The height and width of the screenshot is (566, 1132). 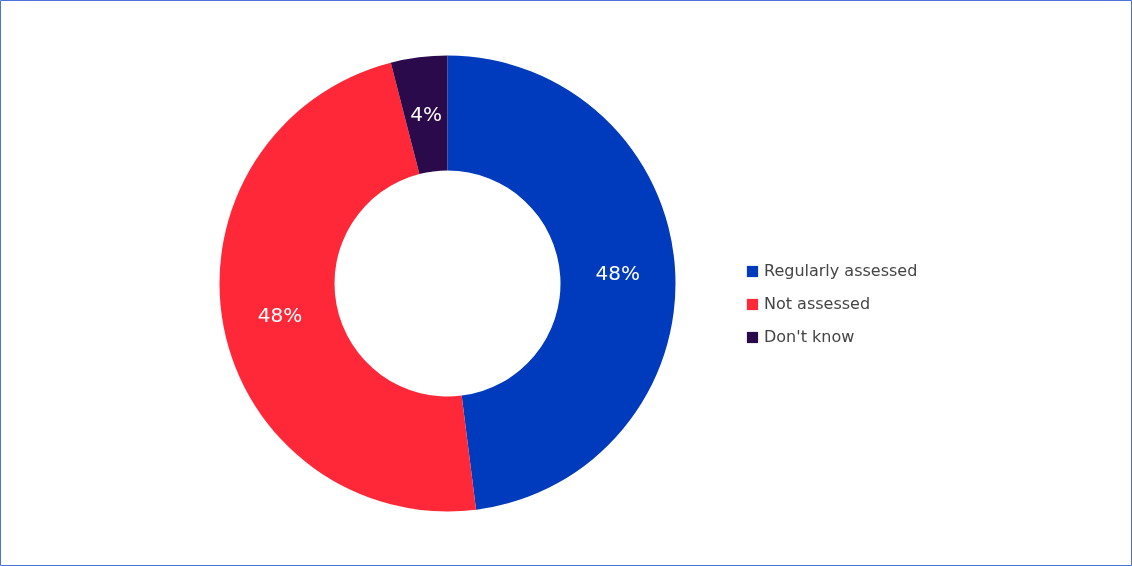 What do you see at coordinates (809, 336) in the screenshot?
I see `legend-label: Don't know` at bounding box center [809, 336].